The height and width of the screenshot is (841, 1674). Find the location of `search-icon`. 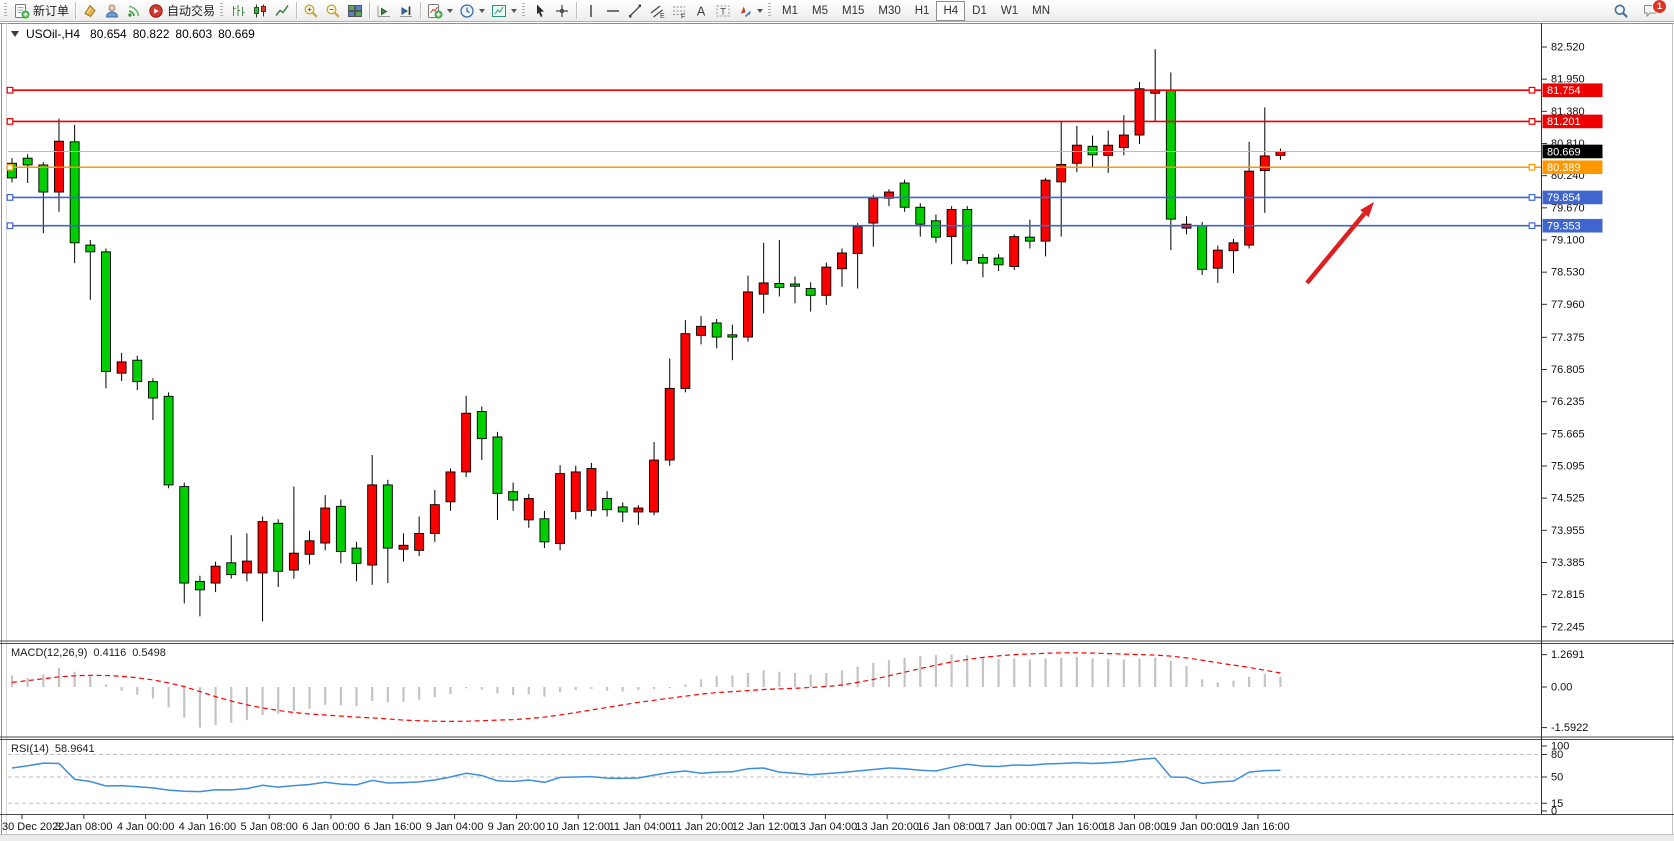

search-icon is located at coordinates (1621, 11).